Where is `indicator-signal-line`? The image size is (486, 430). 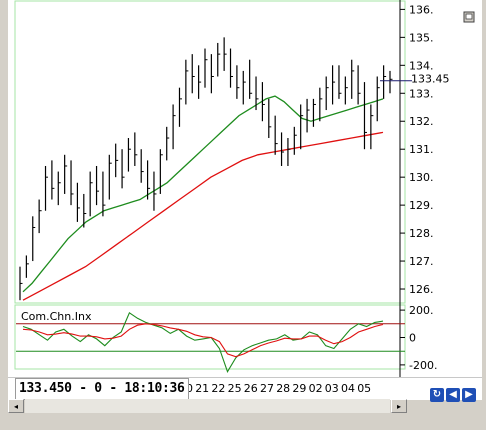 indicator-signal-line is located at coordinates (203, 340).